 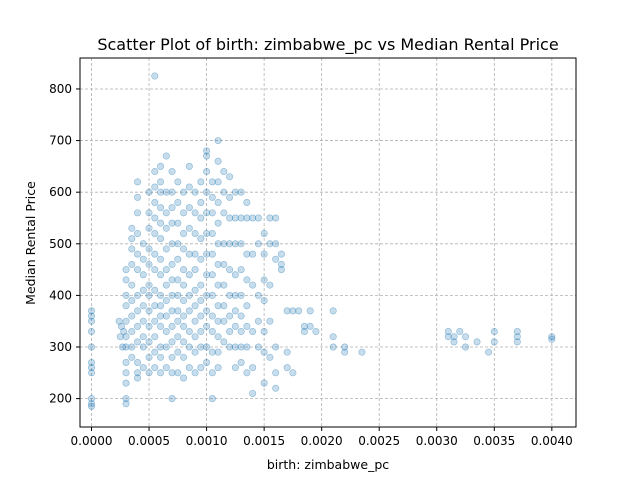 I want to click on x-tick-label: 0.0030, so click(x=437, y=441).